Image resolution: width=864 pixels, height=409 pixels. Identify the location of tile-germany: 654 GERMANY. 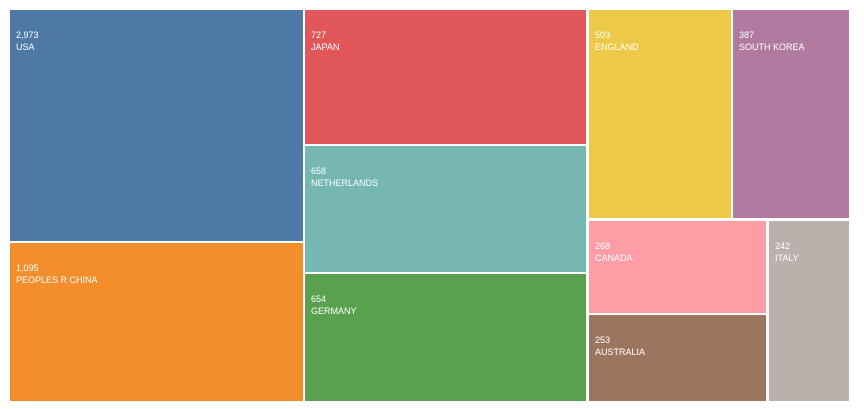
(445, 337).